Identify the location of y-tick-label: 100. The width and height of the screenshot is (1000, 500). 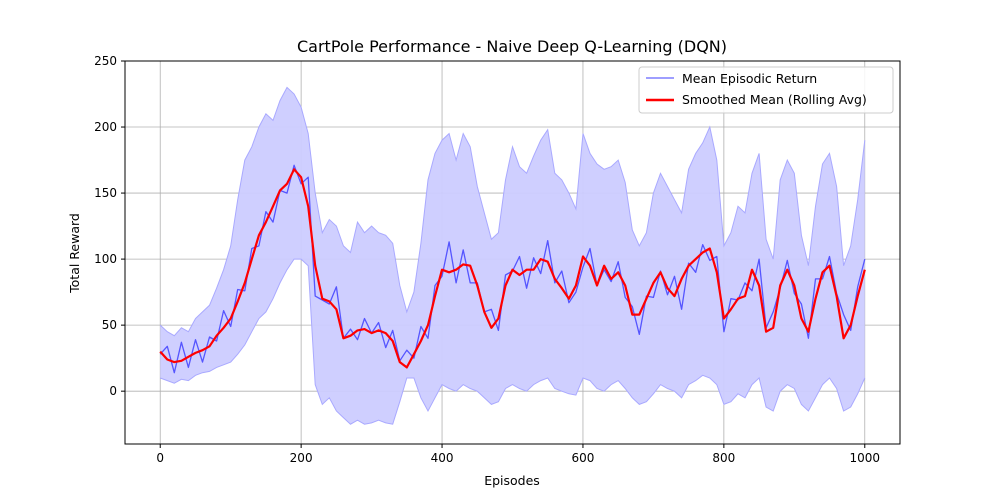
(105, 259).